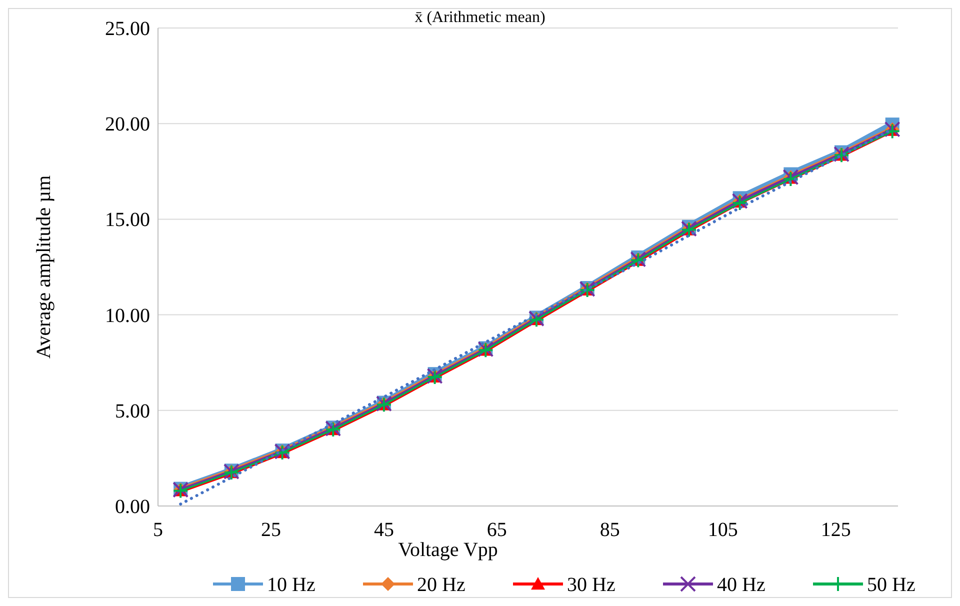 This screenshot has width=960, height=606. Describe the element at coordinates (127, 315) in the screenshot. I see `y-tick-label: 10.00` at that location.